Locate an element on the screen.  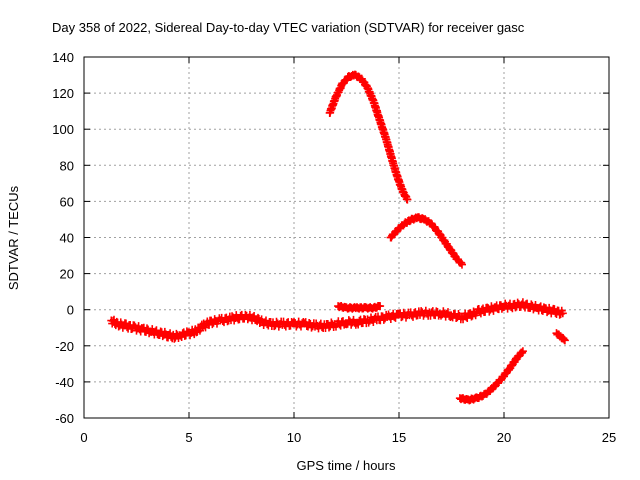
y-tick-label: 60 is located at coordinates (67, 201).